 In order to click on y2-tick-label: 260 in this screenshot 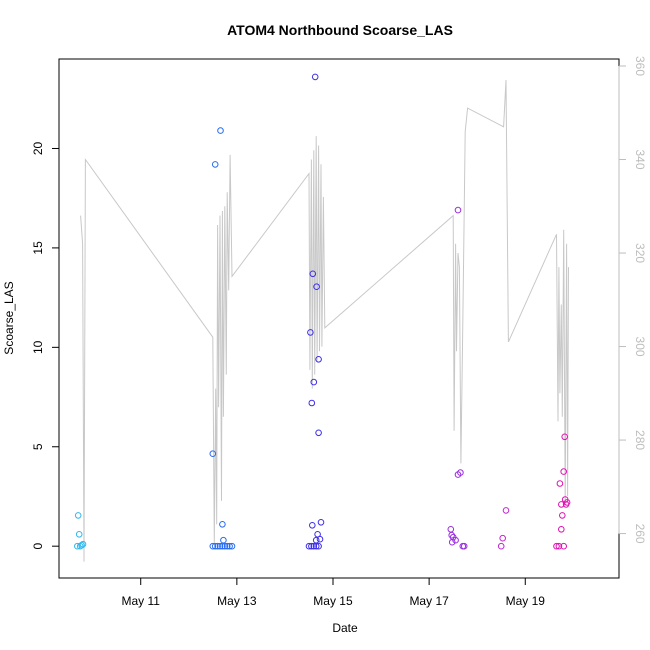, I will do `click(640, 534)`.